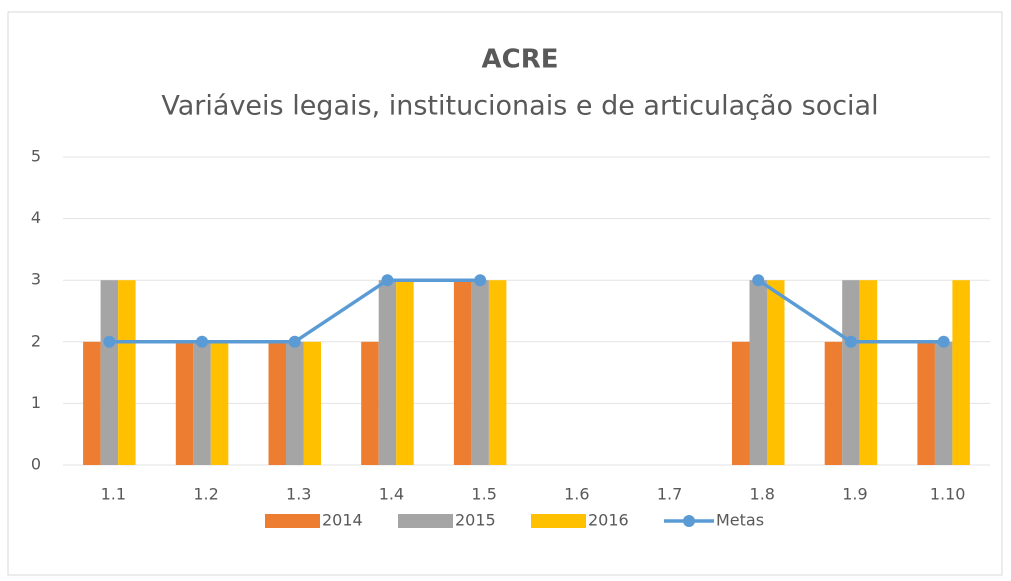 The height and width of the screenshot is (581, 1011). I want to click on x-tick-label: 1.9, so click(854, 494).